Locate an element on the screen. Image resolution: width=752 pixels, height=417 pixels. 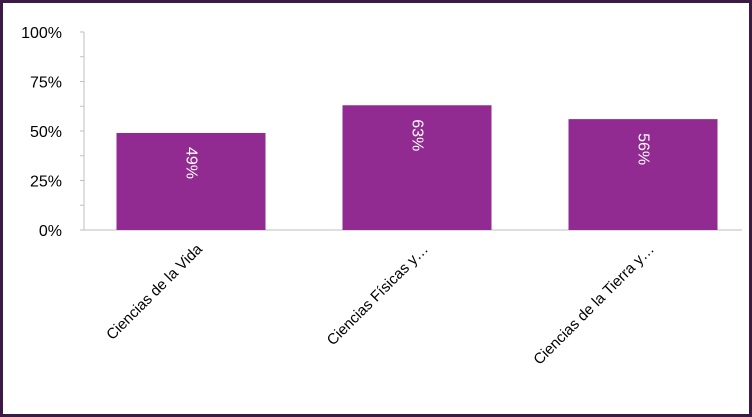
y-tick-label: 0% is located at coordinates (50, 231).